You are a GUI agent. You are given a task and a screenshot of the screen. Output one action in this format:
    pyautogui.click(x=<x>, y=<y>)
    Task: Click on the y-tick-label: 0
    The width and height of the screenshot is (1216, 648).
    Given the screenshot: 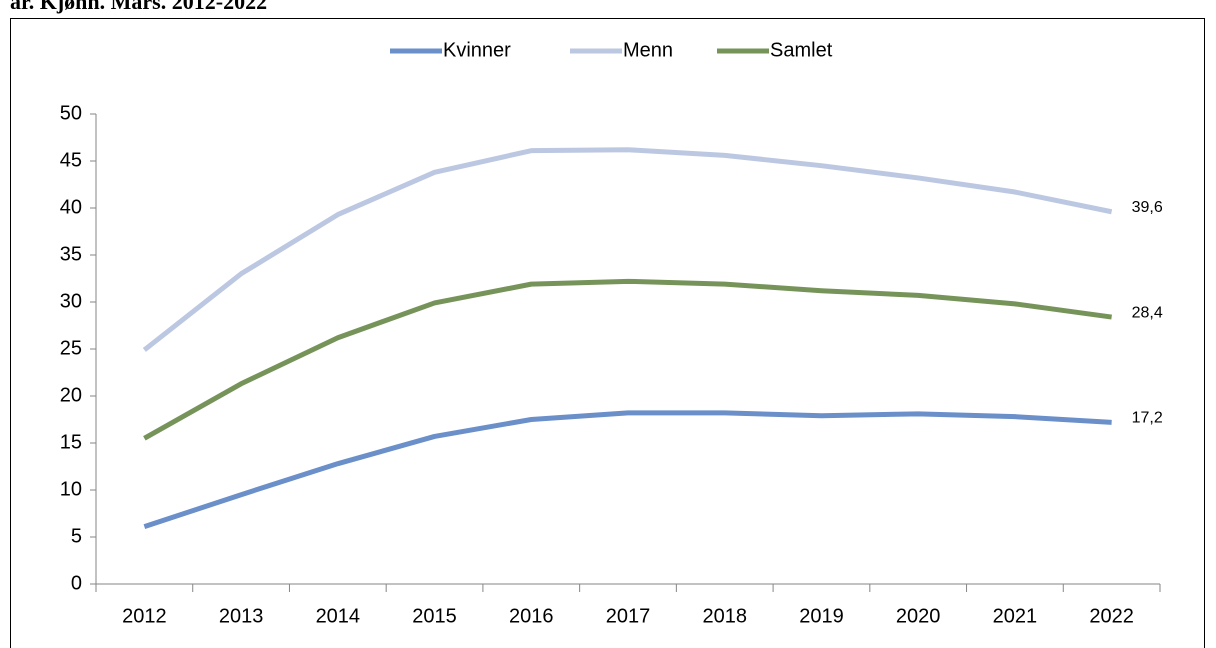 What is the action you would take?
    pyautogui.click(x=76, y=583)
    